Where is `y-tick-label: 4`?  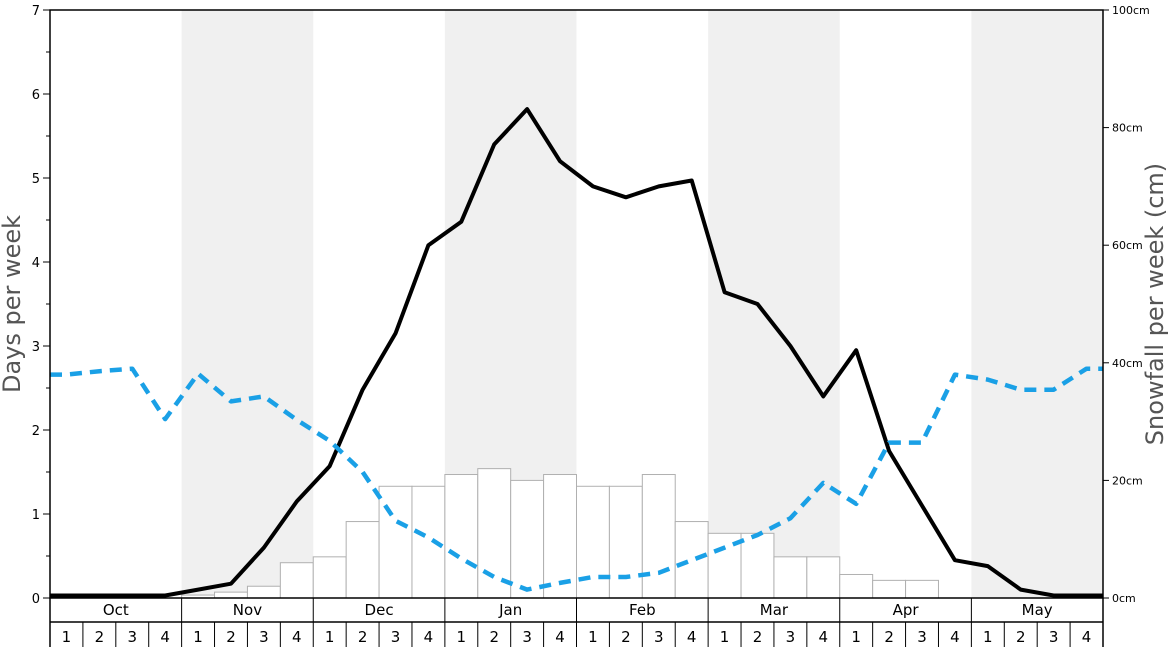
y-tick-label: 4 is located at coordinates (36, 263).